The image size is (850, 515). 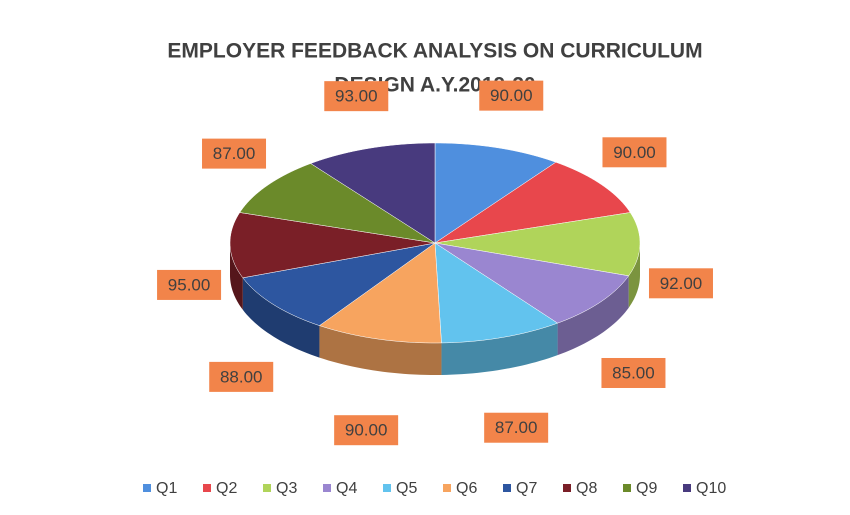 I want to click on legend-label: Q10, so click(x=711, y=488).